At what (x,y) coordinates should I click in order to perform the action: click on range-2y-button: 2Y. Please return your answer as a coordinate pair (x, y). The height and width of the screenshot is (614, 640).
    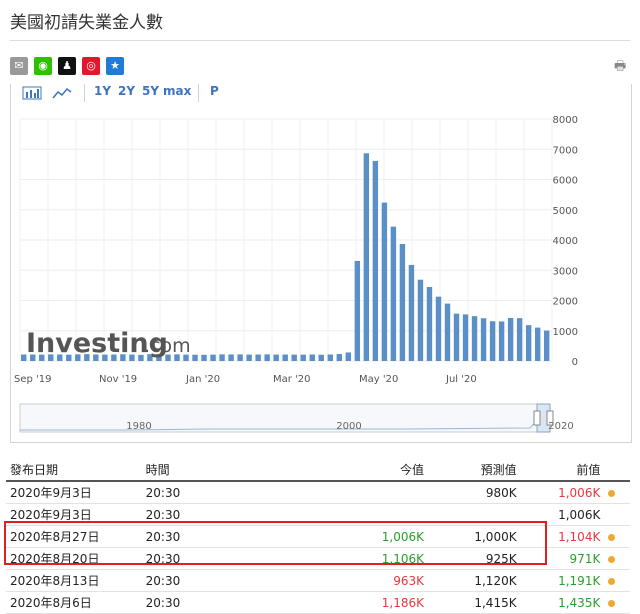
    Looking at the image, I should click on (127, 91).